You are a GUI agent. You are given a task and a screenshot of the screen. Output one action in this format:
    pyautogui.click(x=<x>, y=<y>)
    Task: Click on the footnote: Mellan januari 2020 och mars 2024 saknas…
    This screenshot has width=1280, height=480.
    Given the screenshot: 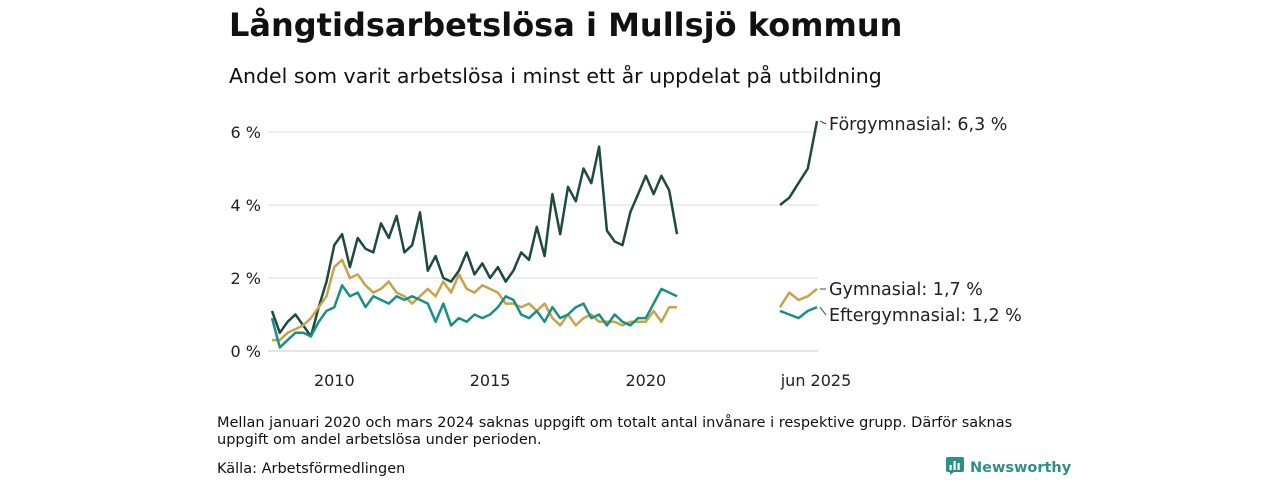 What is the action you would take?
    pyautogui.click(x=615, y=431)
    